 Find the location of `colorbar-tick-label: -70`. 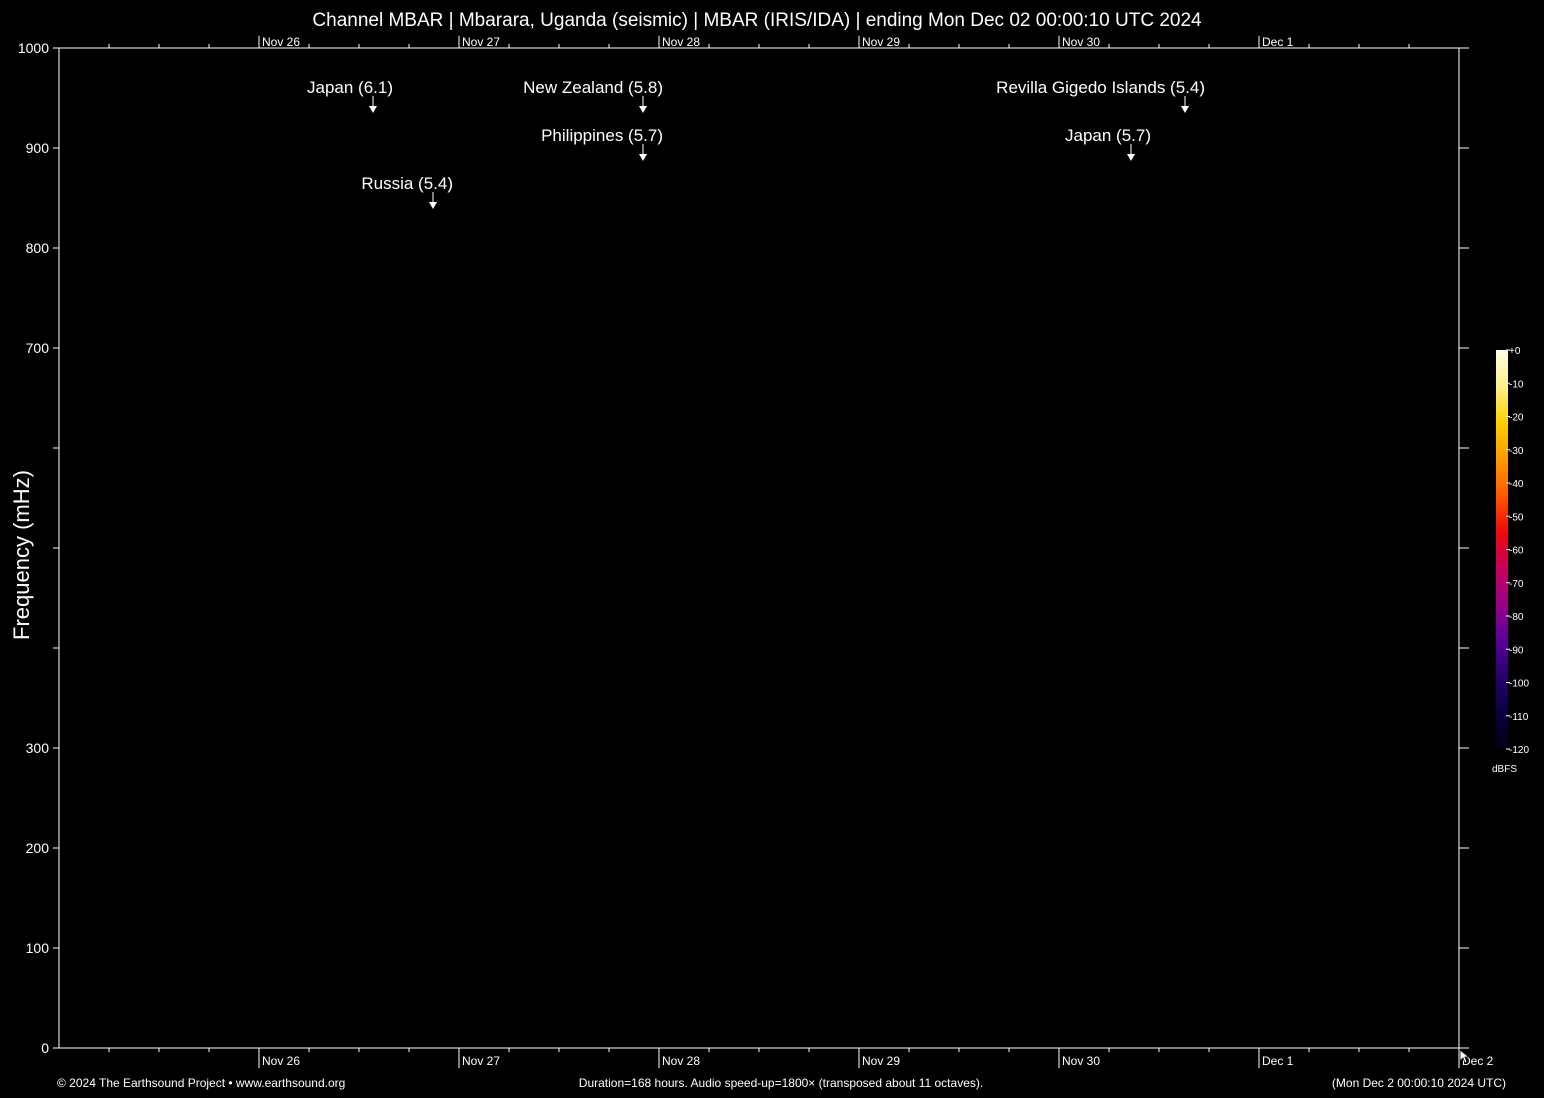

colorbar-tick-label: -70 is located at coordinates (1516, 584).